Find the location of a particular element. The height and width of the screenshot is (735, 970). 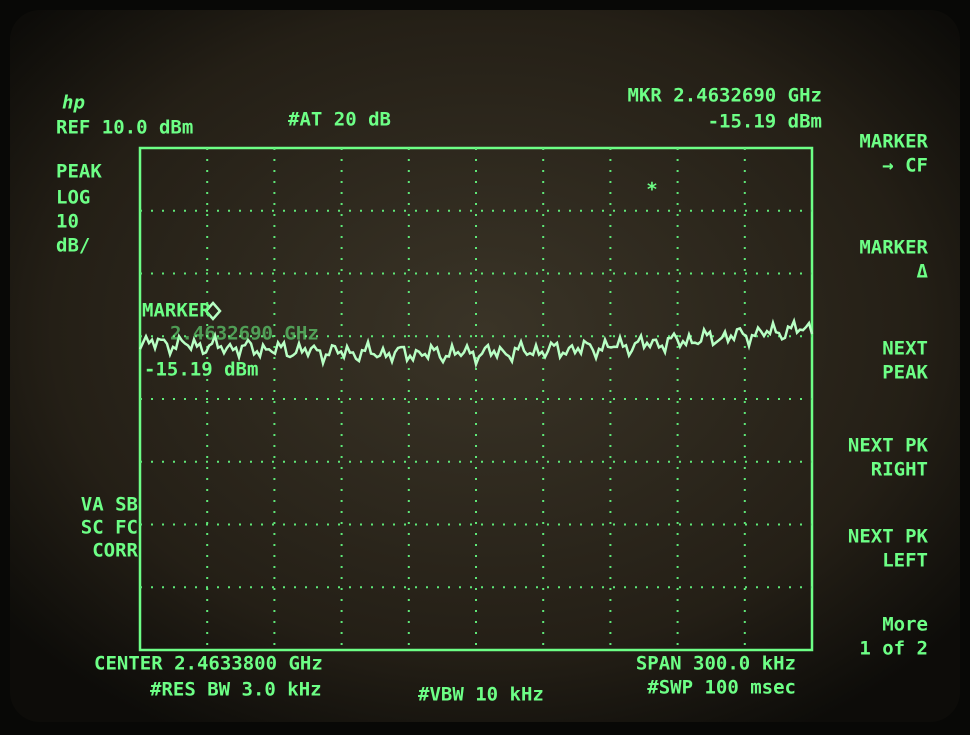

span: SPAN 300.0 kHz is located at coordinates (716, 664).